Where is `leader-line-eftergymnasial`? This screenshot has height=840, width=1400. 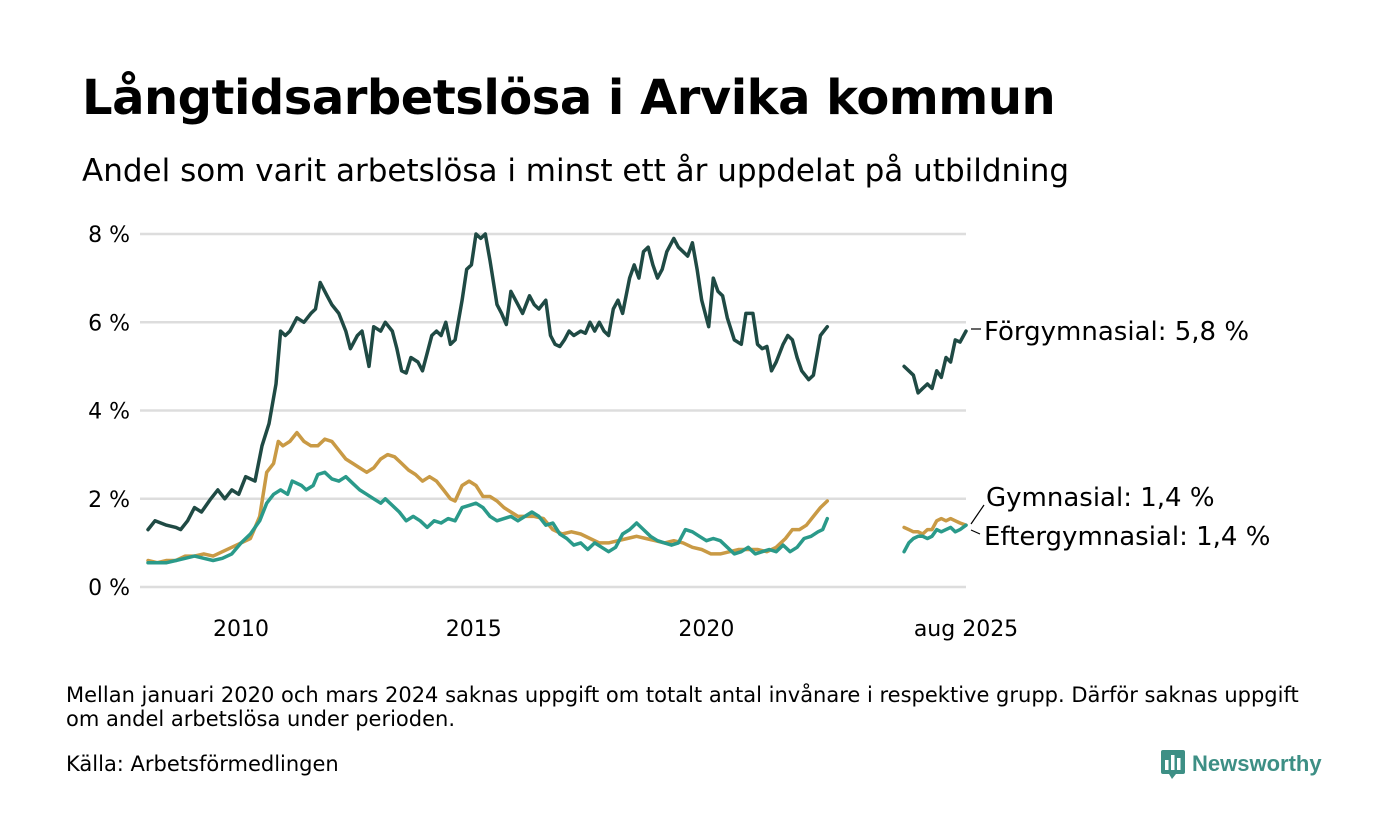
leader-line-eftergymnasial is located at coordinates (975, 532).